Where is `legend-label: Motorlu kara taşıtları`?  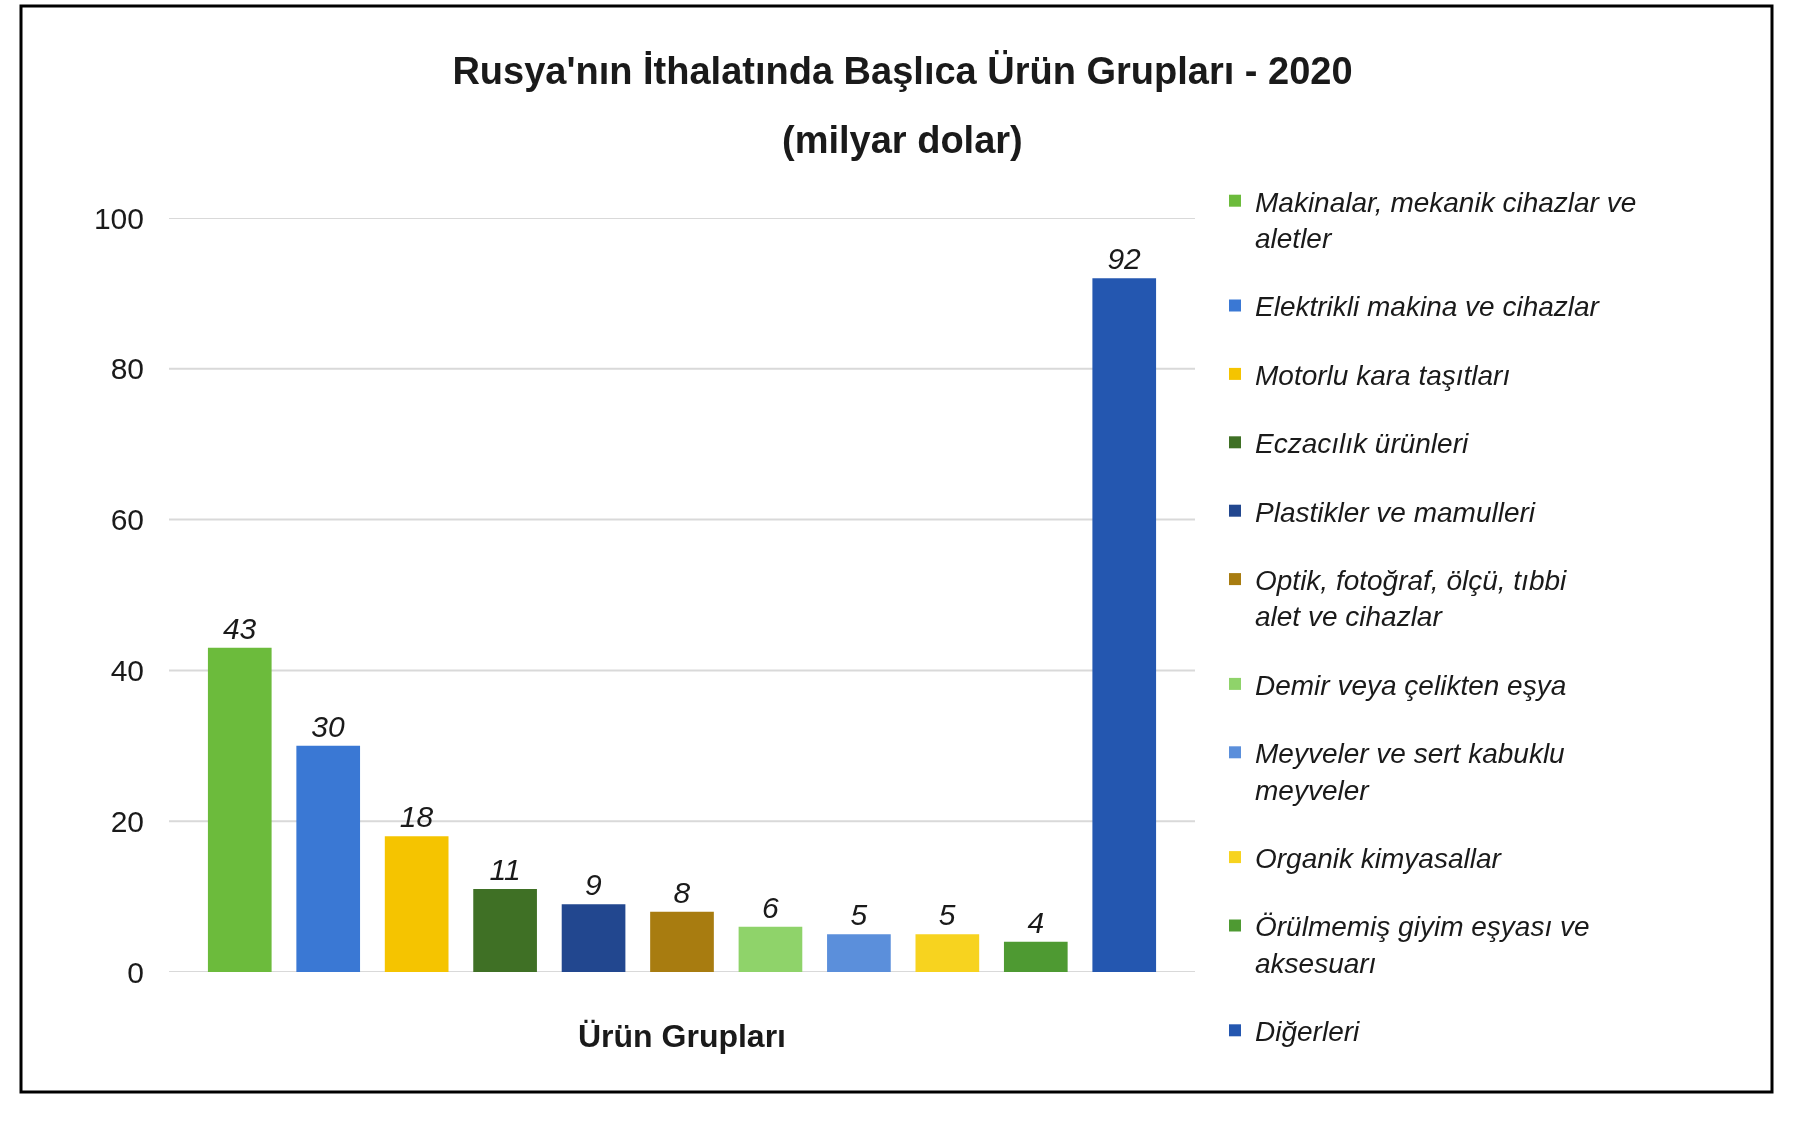 legend-label: Motorlu kara taşıtları is located at coordinates (1383, 375).